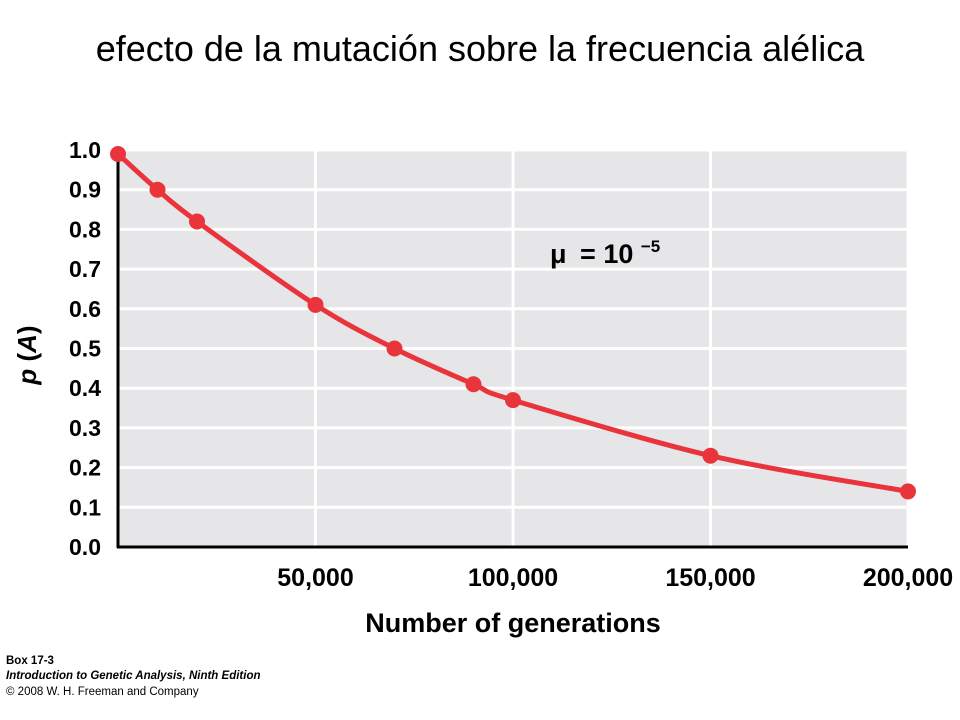 This screenshot has width=960, height=720. I want to click on credit-box-number: Box 17-3, so click(30, 661).